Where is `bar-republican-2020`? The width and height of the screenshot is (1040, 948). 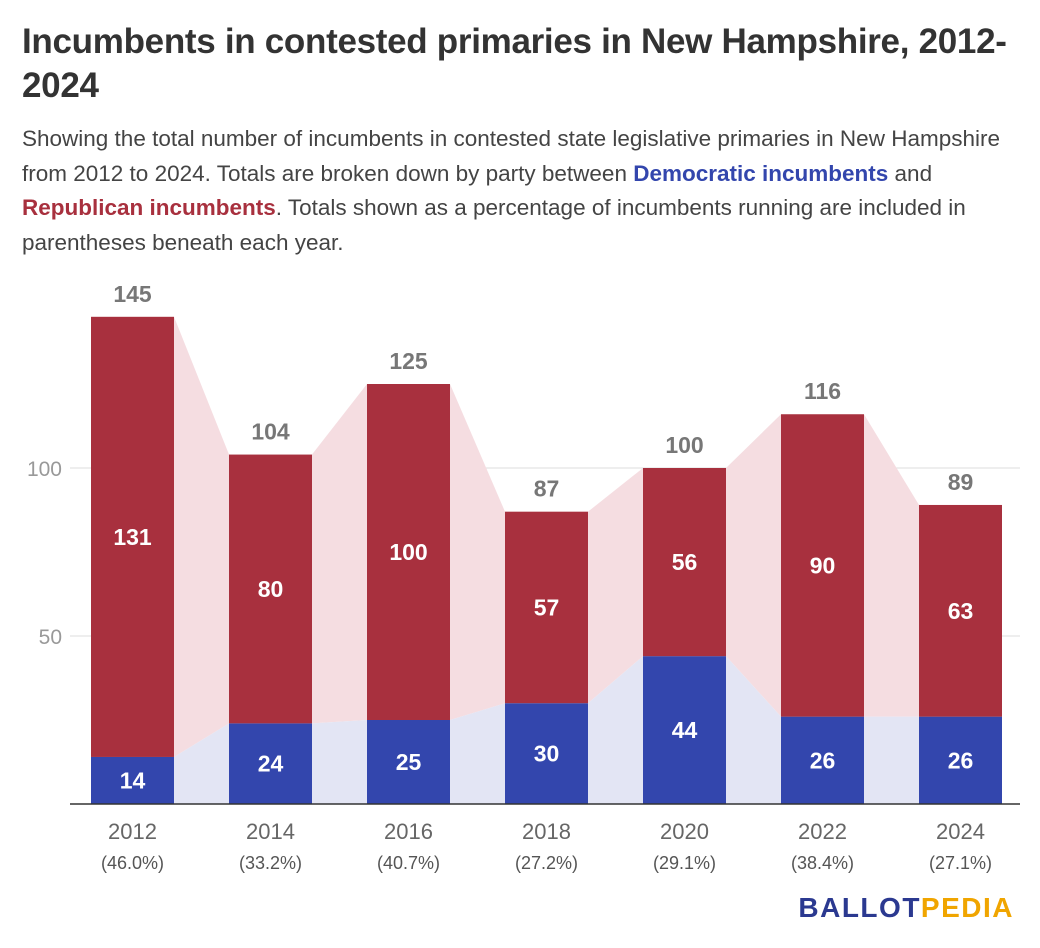 bar-republican-2020 is located at coordinates (684, 562).